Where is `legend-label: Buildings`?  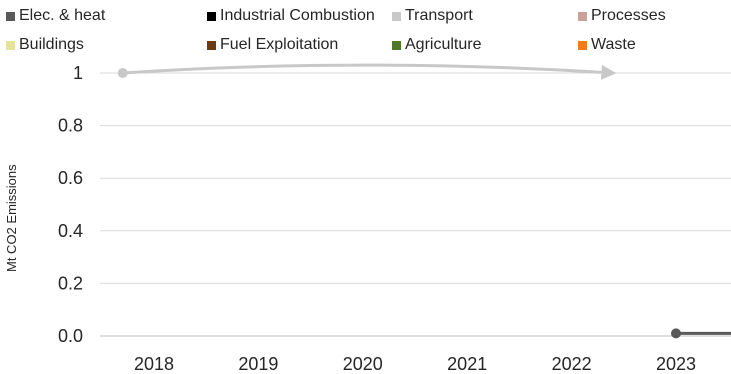 legend-label: Buildings is located at coordinates (51, 44).